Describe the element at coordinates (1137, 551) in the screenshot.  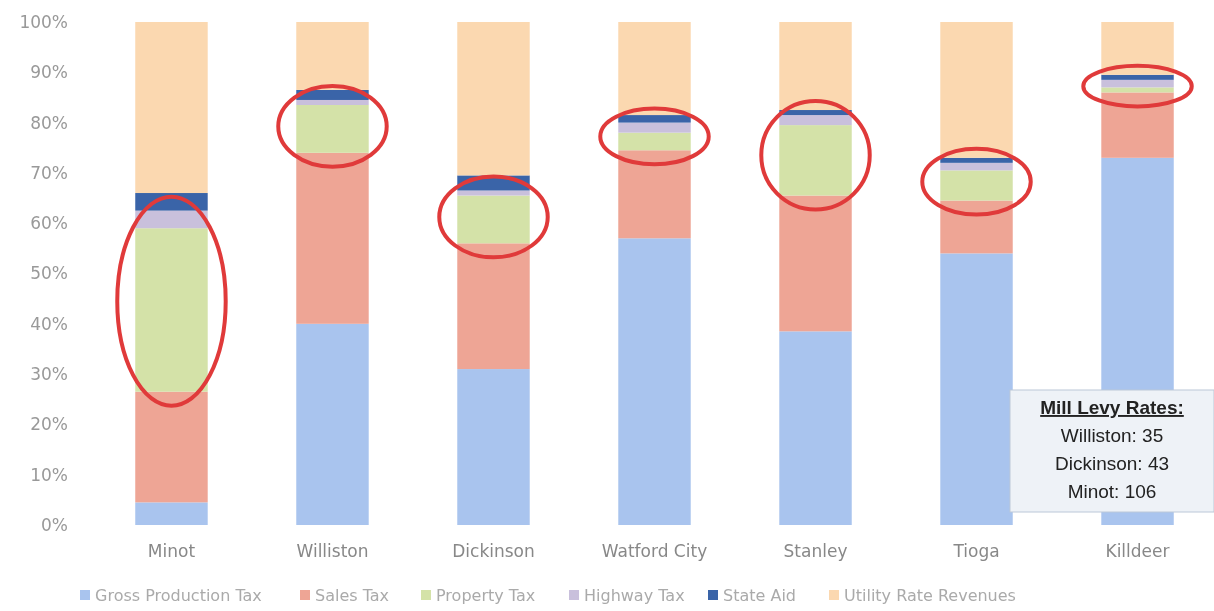
I see `x-tick-label: Killdeer` at that location.